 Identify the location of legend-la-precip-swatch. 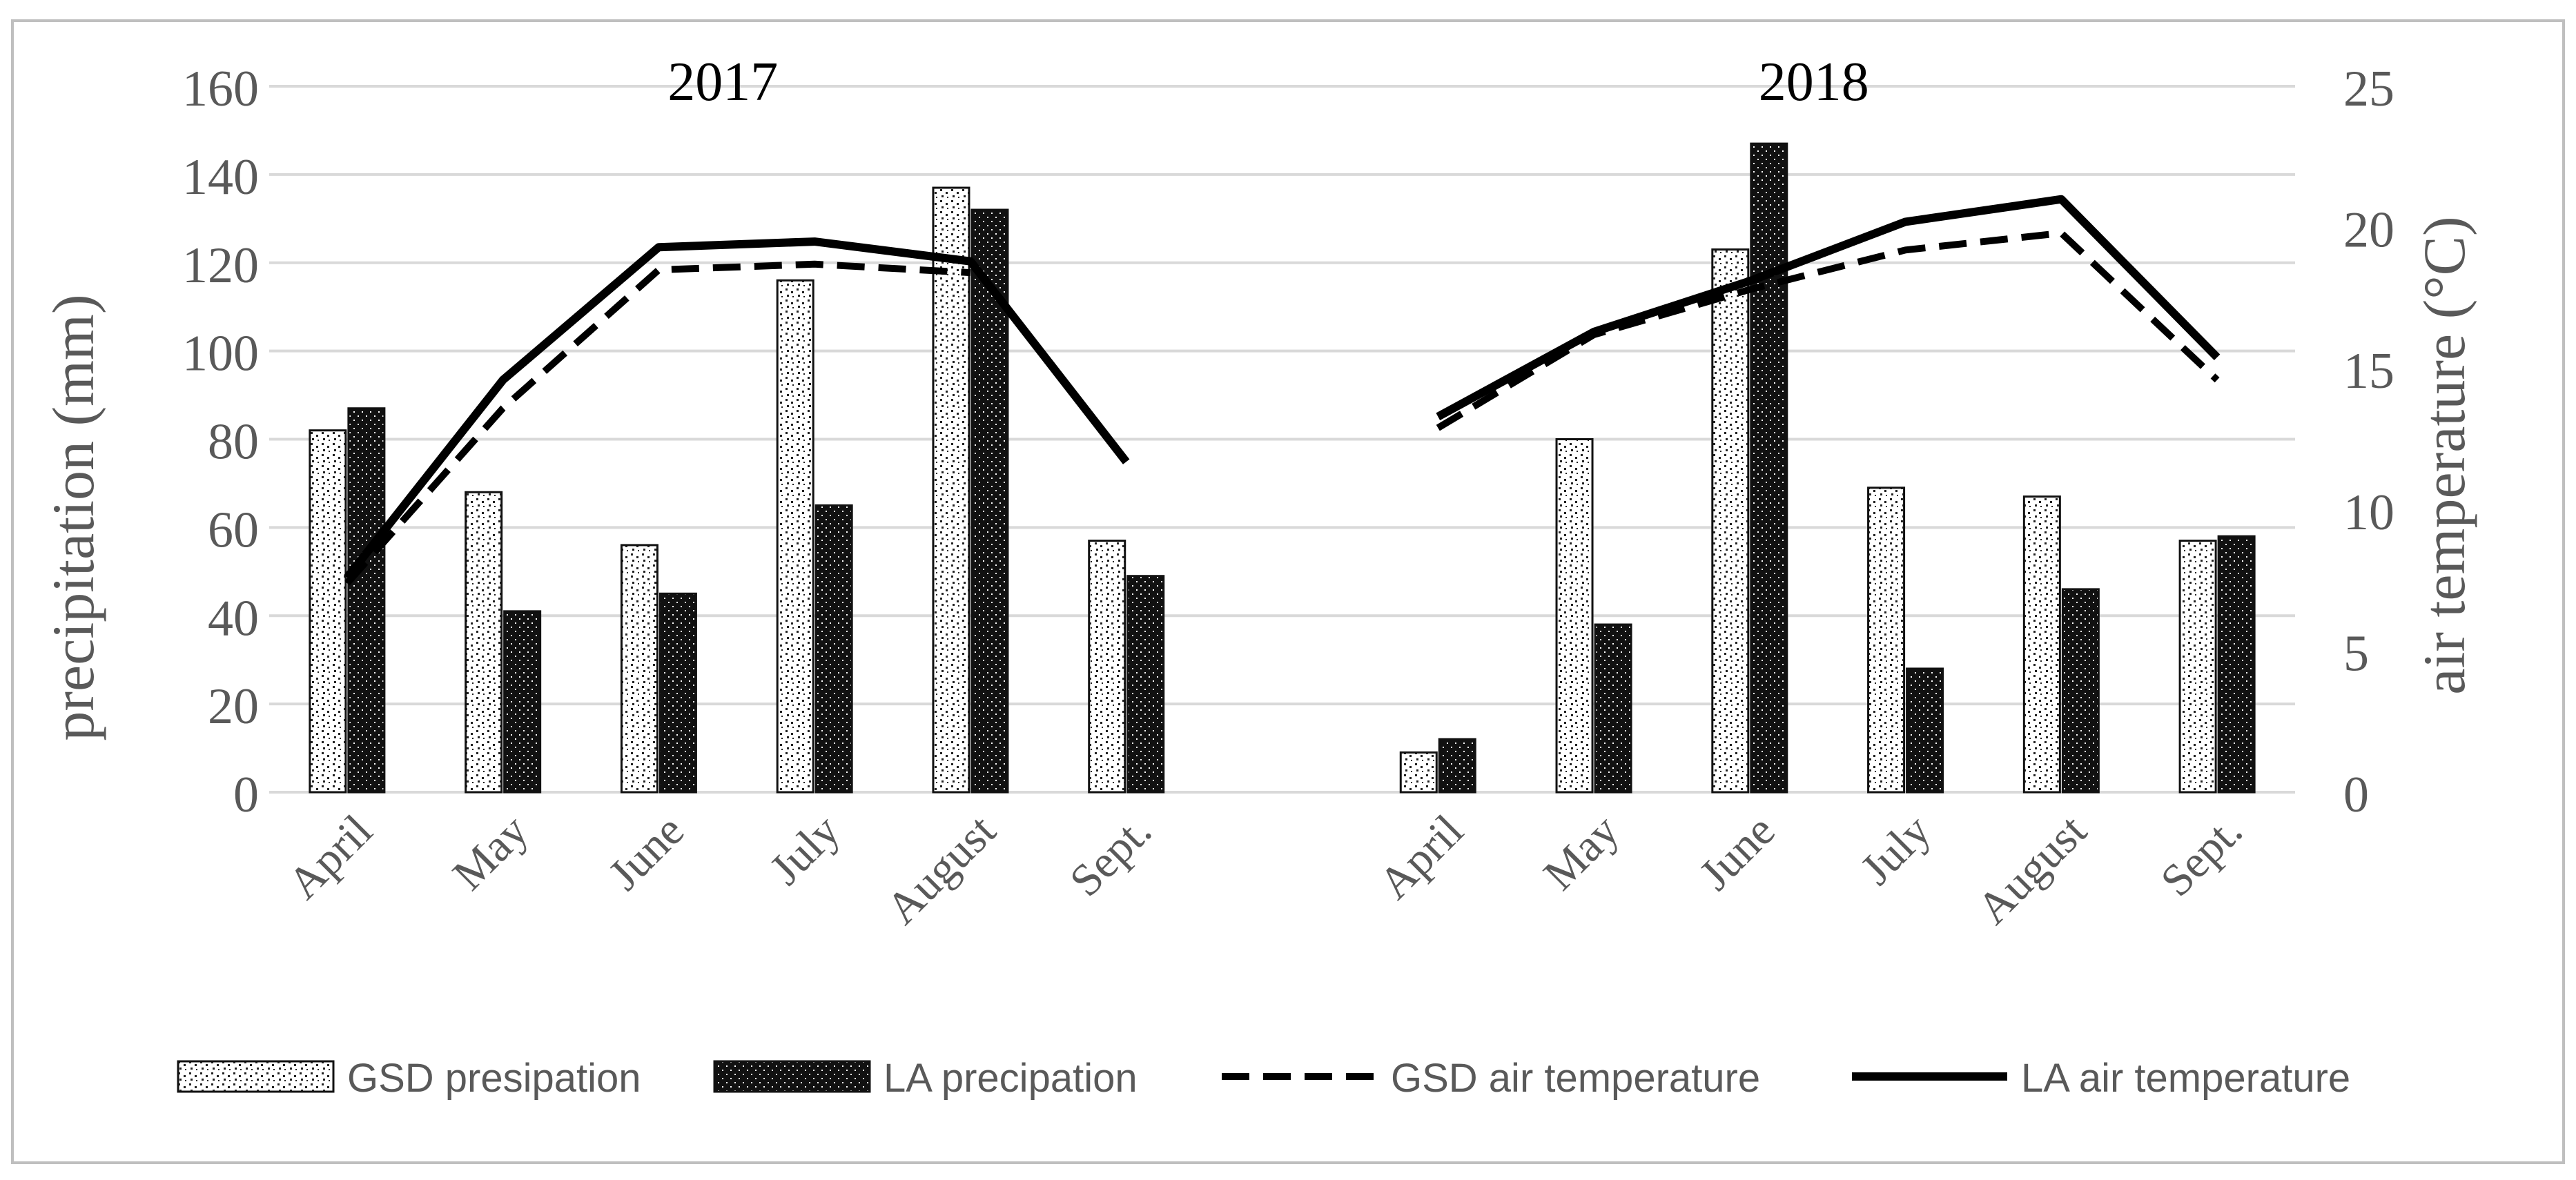
(792, 1076).